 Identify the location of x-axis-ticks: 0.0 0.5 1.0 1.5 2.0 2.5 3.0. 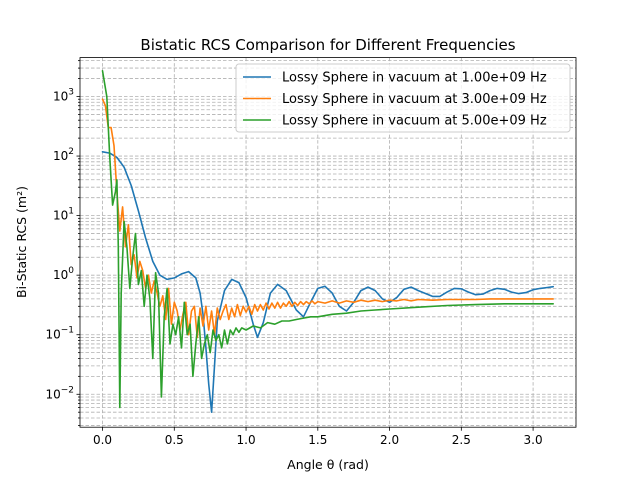
(318, 437).